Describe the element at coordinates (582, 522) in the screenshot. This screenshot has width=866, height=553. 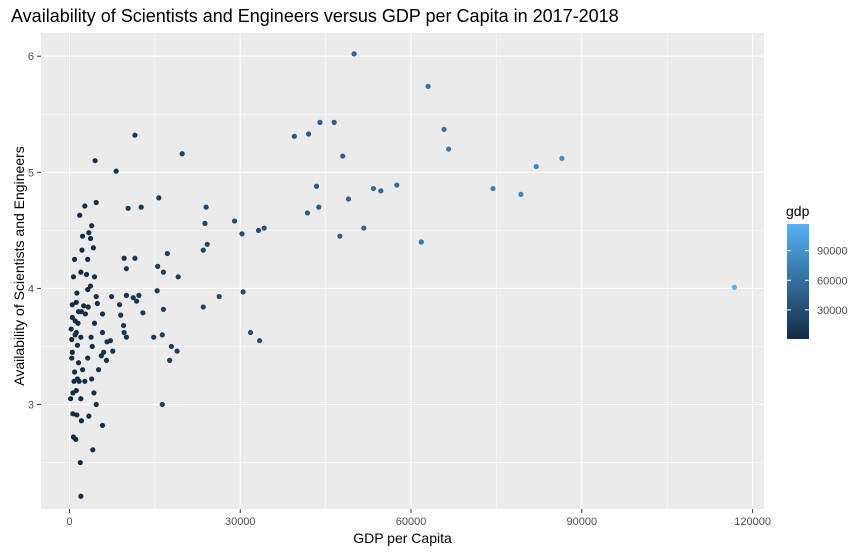
I see `x-tick-label: 90000` at that location.